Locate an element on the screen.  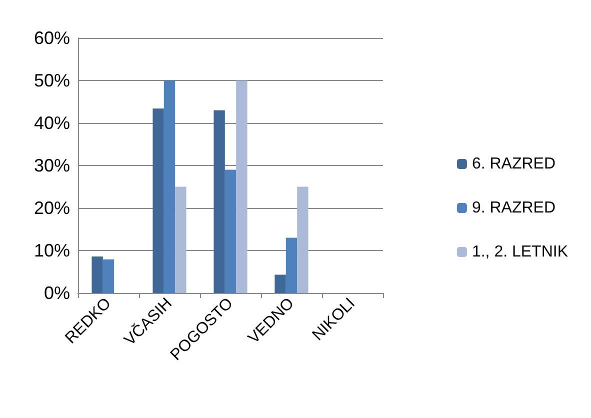
y-tick-label: 60% is located at coordinates (52, 38).